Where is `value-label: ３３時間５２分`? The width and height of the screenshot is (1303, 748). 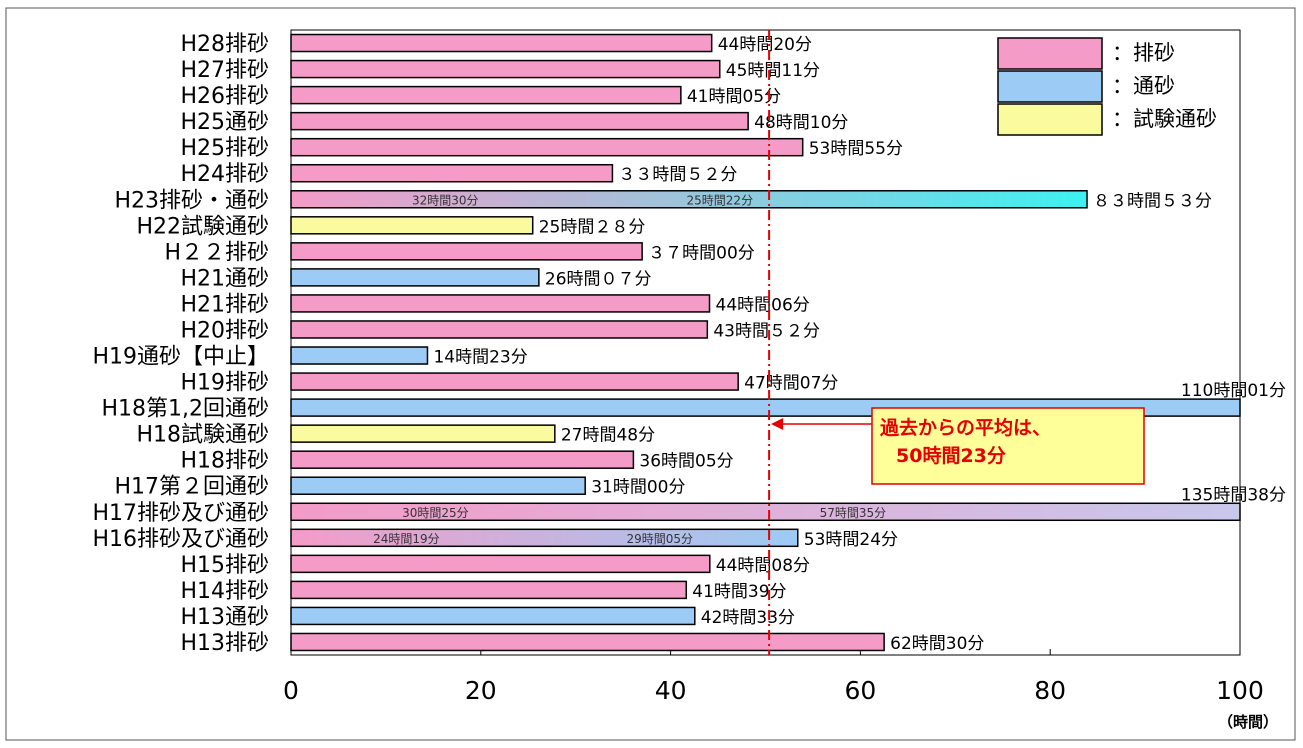 value-label: ３３時間５２分 is located at coordinates (677, 175).